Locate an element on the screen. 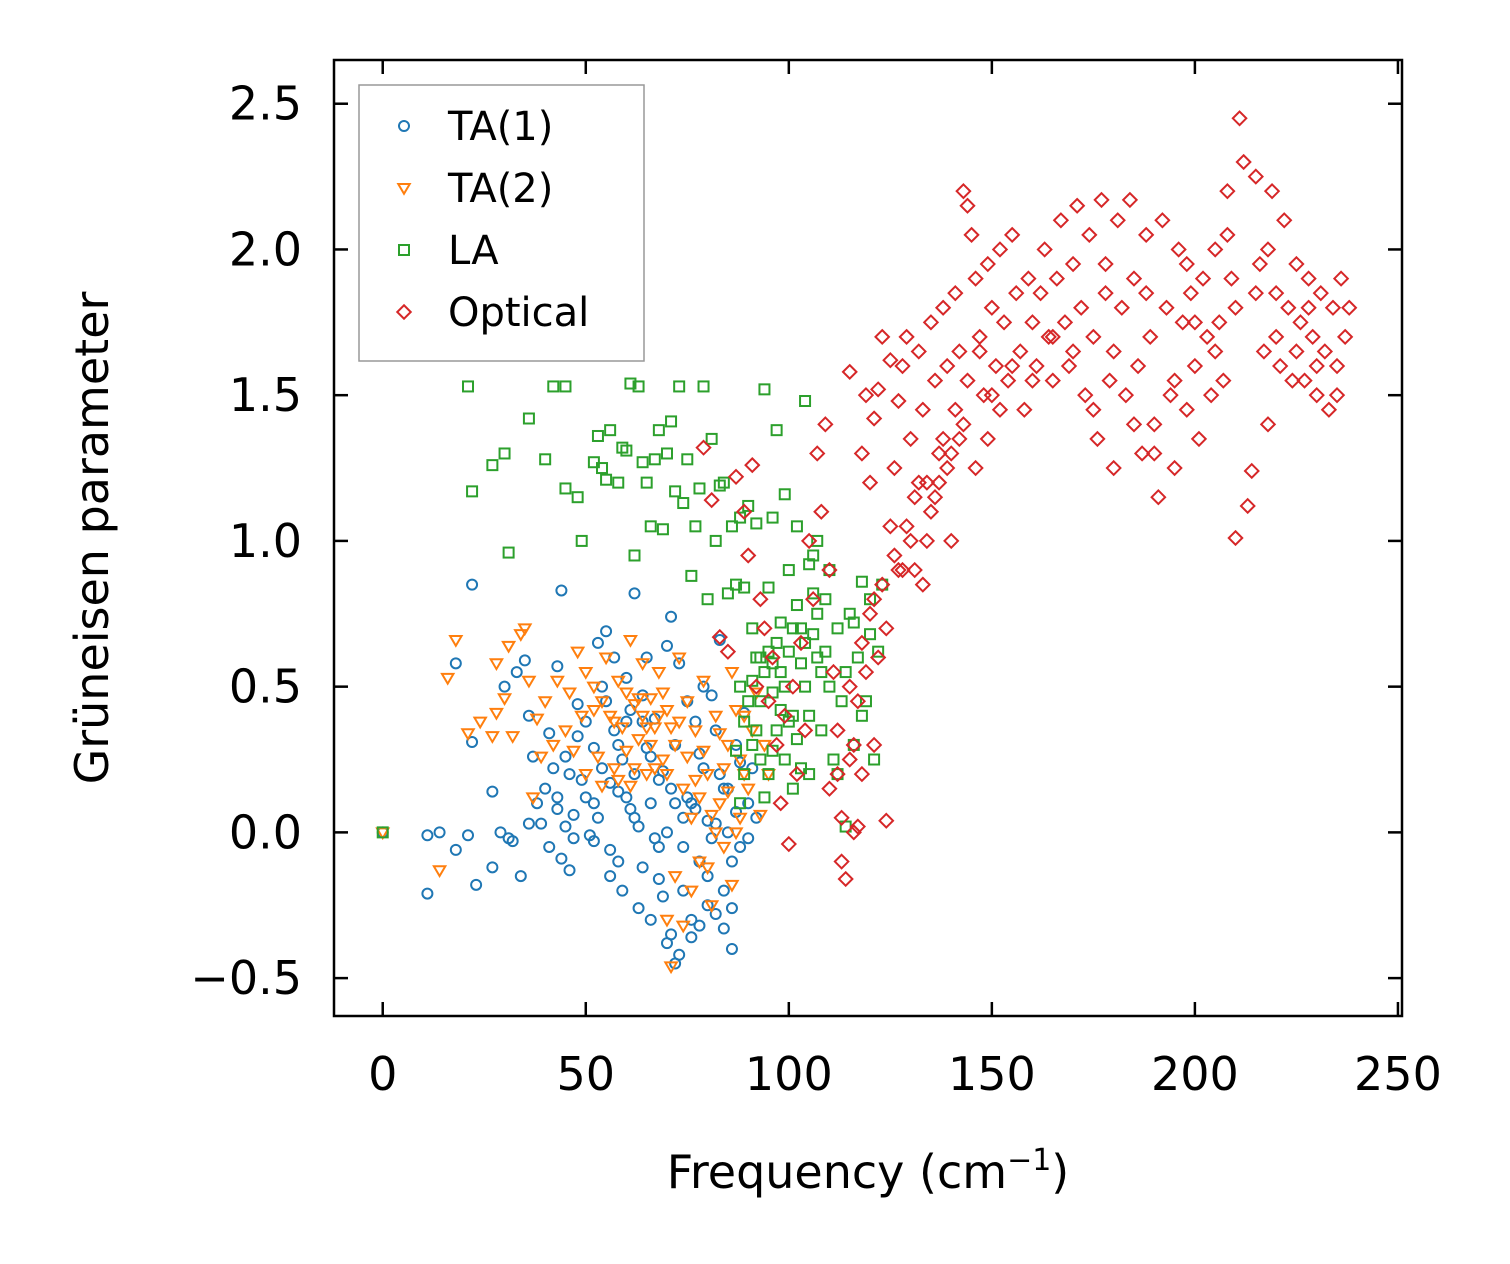 Image resolution: width=1510 pixels, height=1264 pixels. x-tick-label: 0 is located at coordinates (382, 1074).